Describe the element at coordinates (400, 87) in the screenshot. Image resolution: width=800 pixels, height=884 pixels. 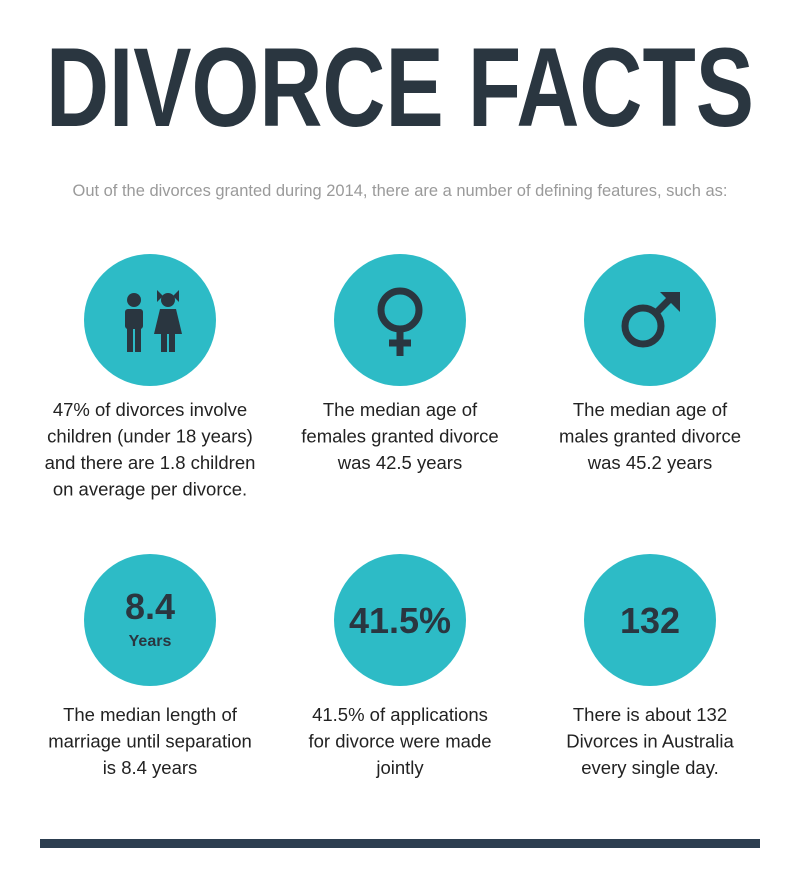
I see `title: DIVORCE FACTS` at that location.